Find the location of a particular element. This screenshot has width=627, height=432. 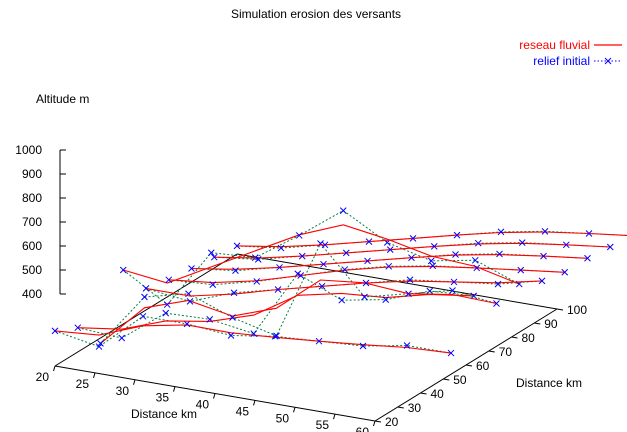

z-tick-label: 1000 is located at coordinates (28, 150).